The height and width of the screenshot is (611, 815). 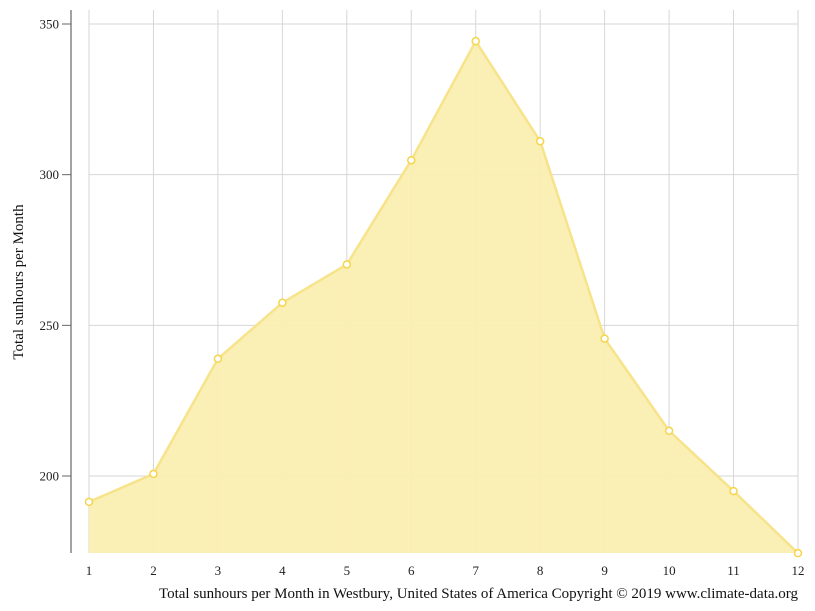 What do you see at coordinates (540, 570) in the screenshot?
I see `x-tick-label: 8` at bounding box center [540, 570].